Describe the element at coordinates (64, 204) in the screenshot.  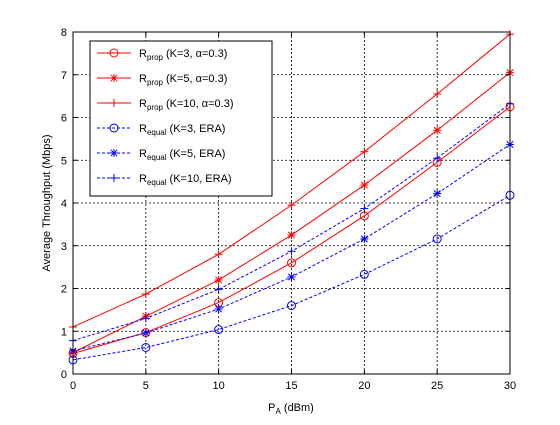
I see `y-tick-label: 4` at that location.